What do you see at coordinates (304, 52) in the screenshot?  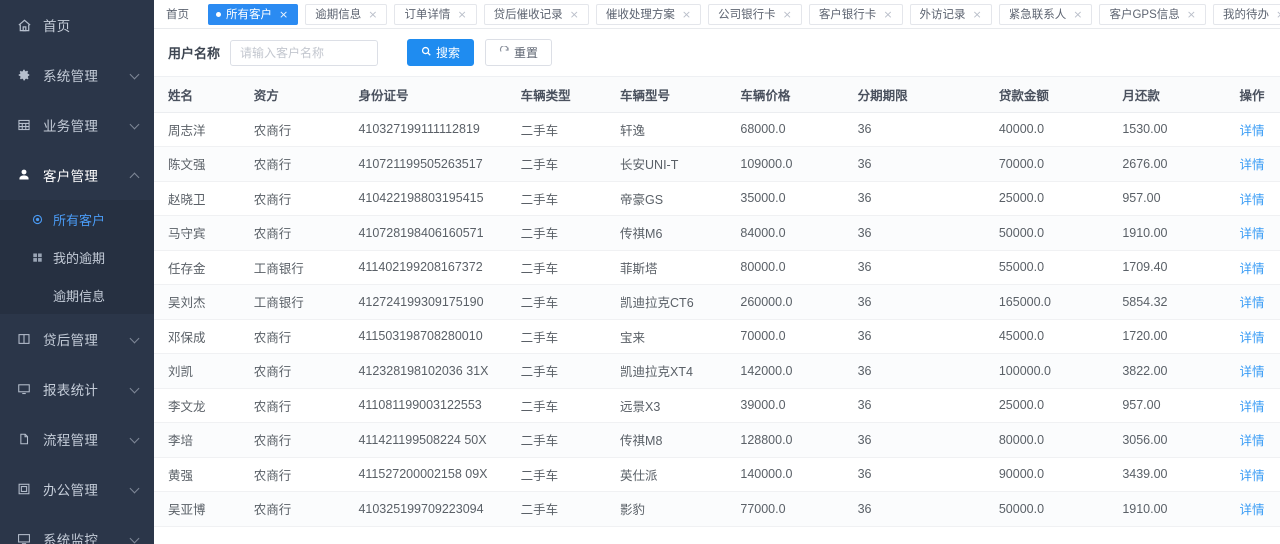 I see `search-input` at bounding box center [304, 52].